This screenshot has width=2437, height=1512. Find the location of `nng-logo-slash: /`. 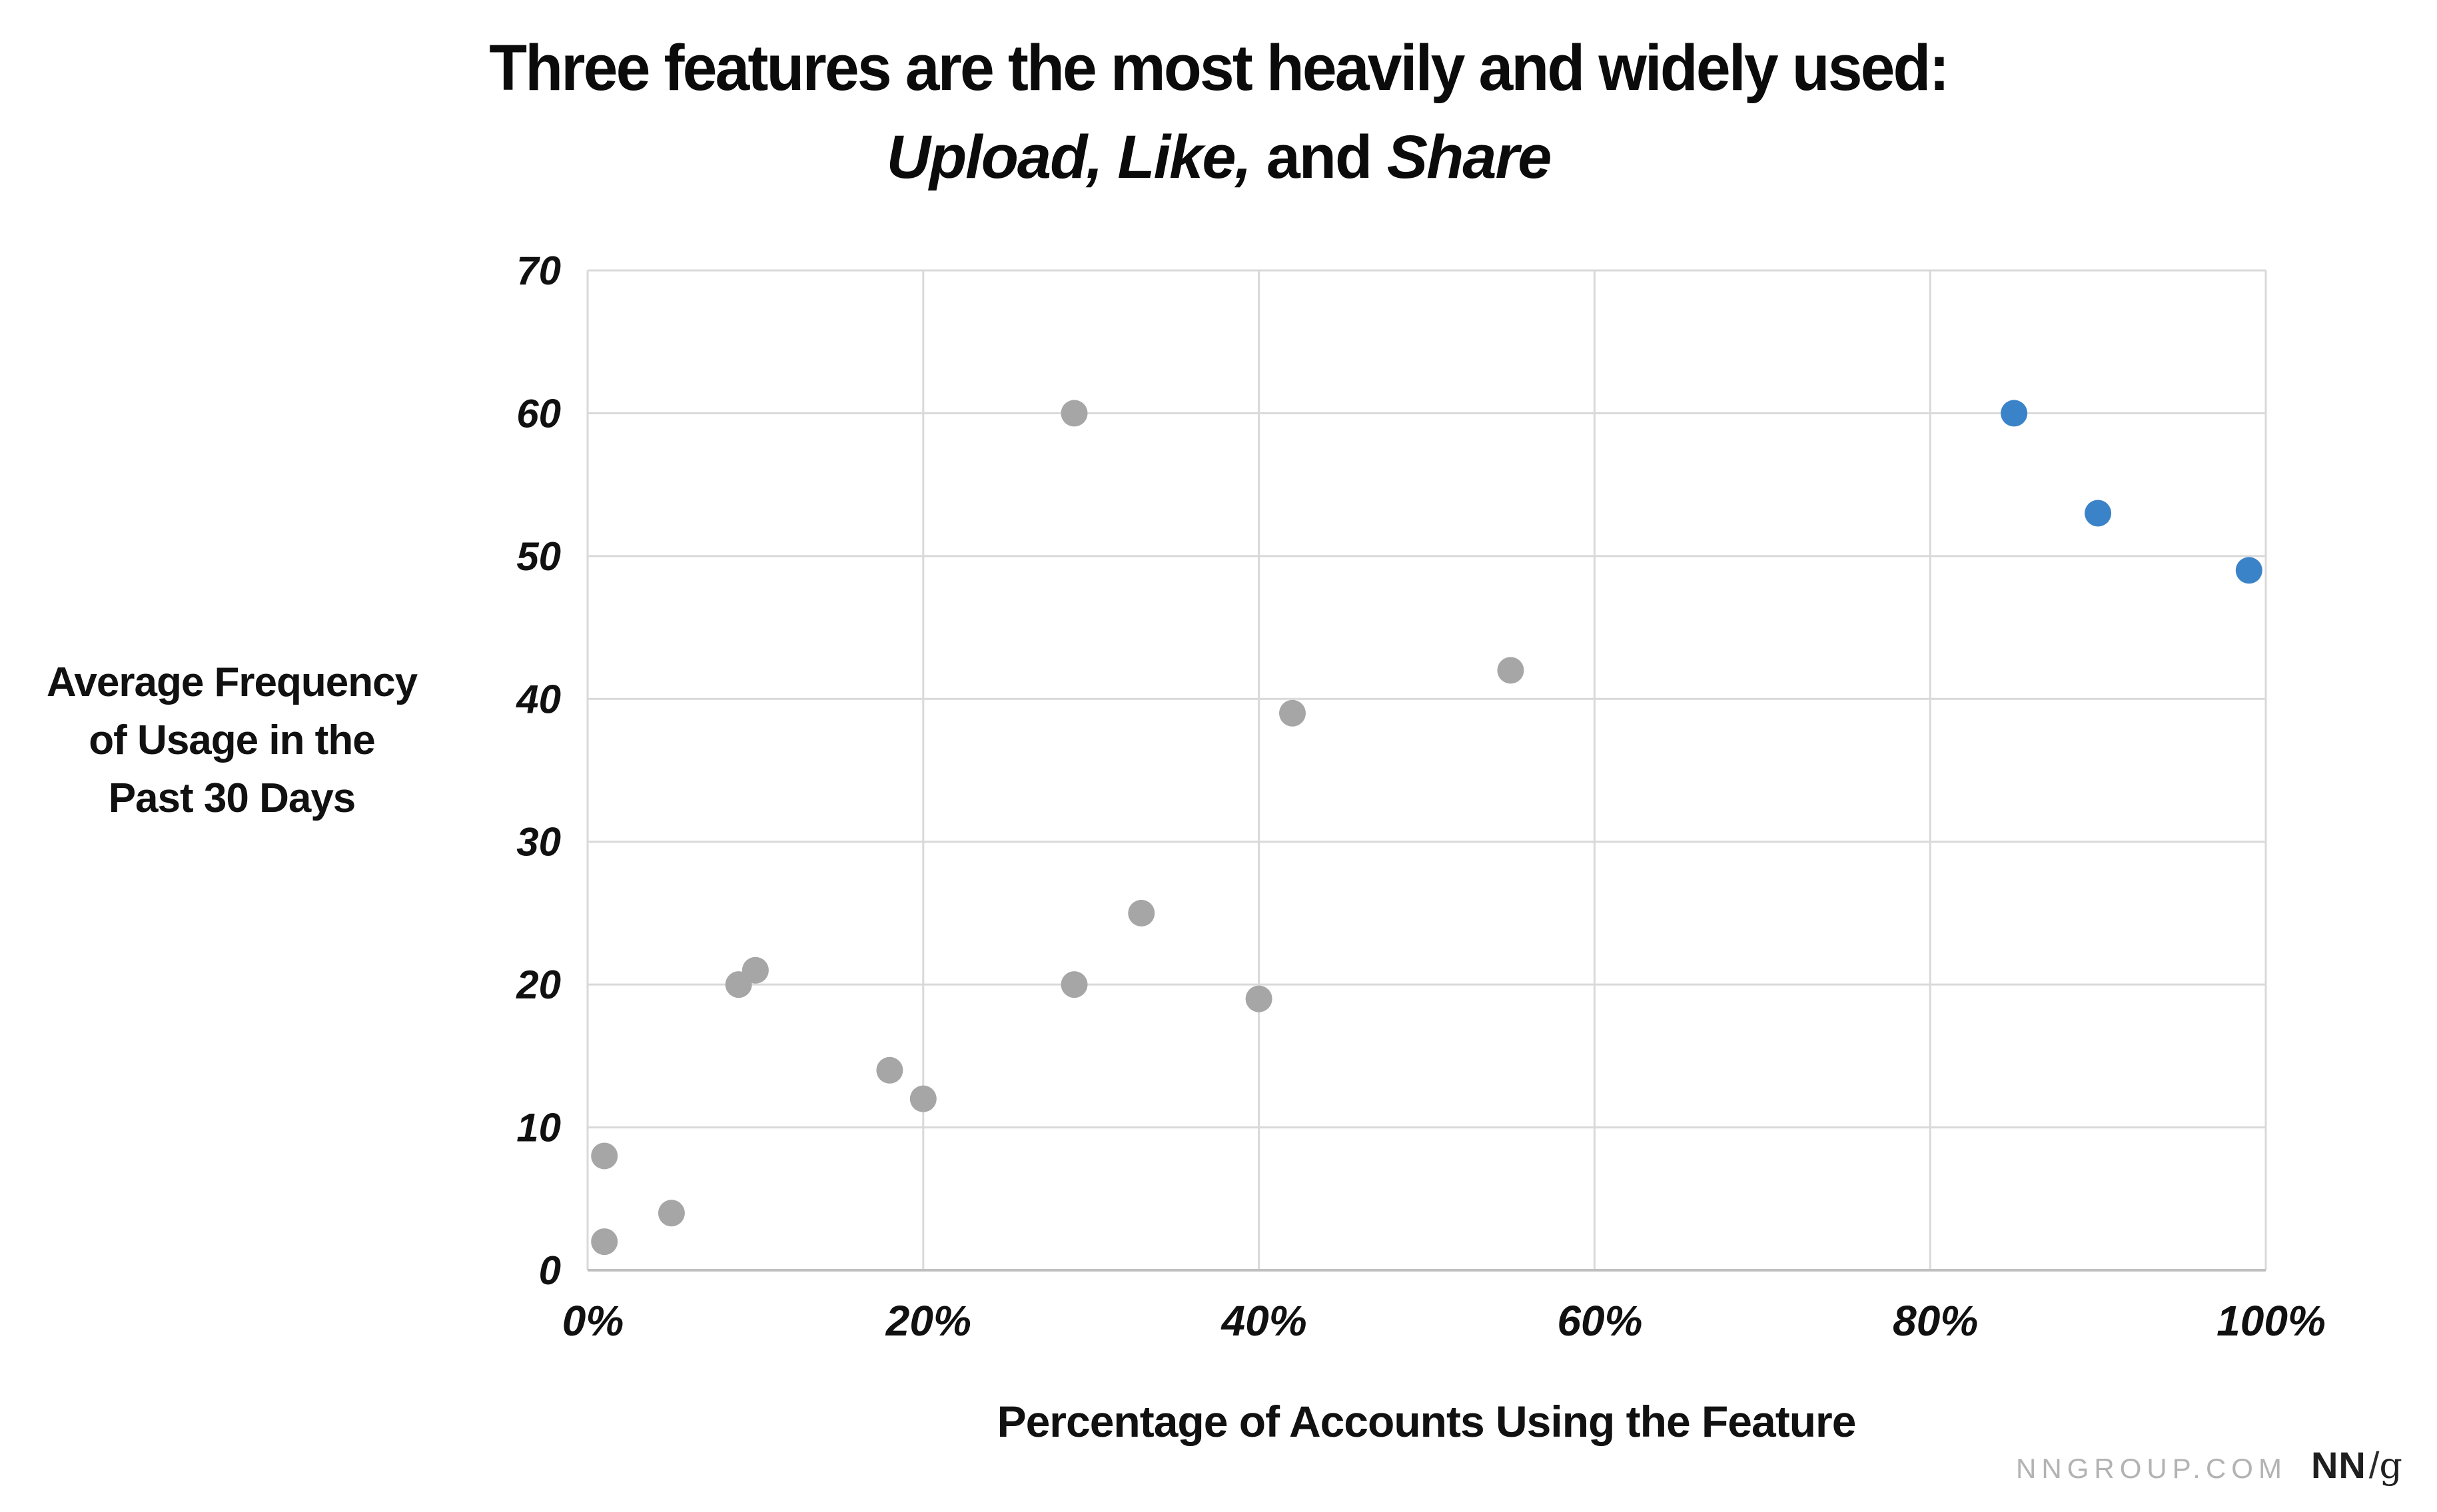

nng-logo-slash: / is located at coordinates (2374, 1465).